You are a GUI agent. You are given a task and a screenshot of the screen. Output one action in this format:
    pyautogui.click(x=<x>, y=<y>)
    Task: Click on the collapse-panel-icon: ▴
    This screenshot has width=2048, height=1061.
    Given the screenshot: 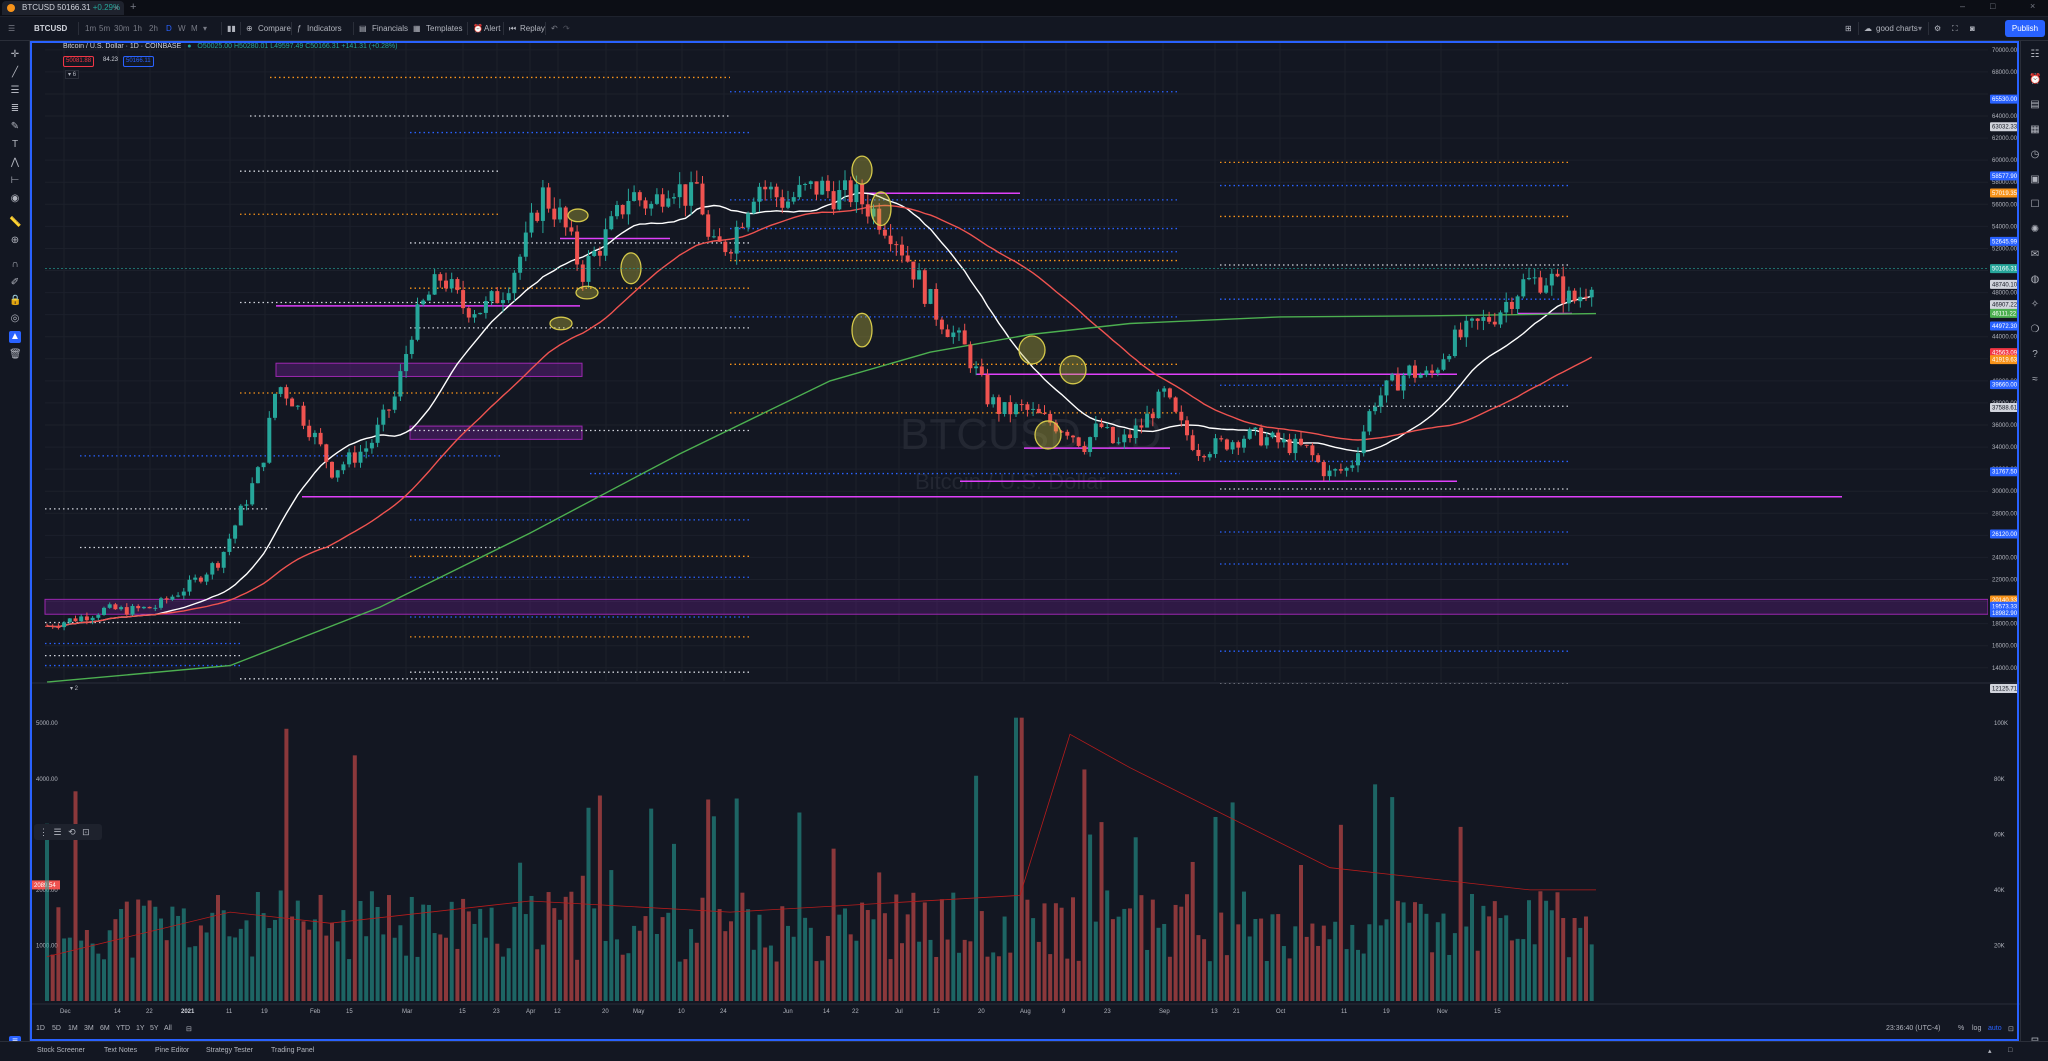 What is the action you would take?
    pyautogui.click(x=1990, y=1051)
    